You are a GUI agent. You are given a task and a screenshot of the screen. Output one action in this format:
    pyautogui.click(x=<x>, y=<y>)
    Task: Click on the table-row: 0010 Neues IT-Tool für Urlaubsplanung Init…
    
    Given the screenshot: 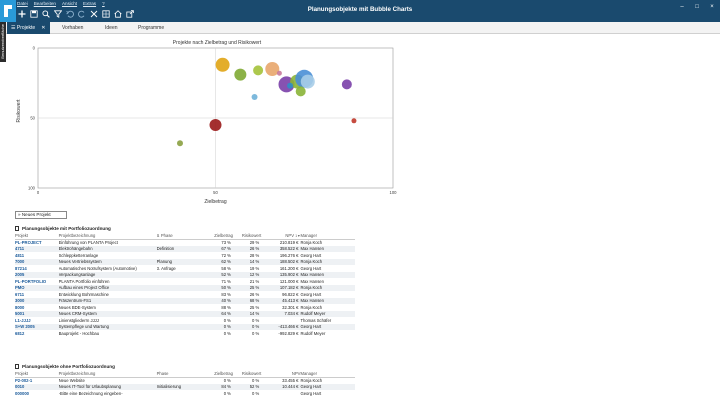 What is the action you would take?
    pyautogui.click(x=185, y=386)
    